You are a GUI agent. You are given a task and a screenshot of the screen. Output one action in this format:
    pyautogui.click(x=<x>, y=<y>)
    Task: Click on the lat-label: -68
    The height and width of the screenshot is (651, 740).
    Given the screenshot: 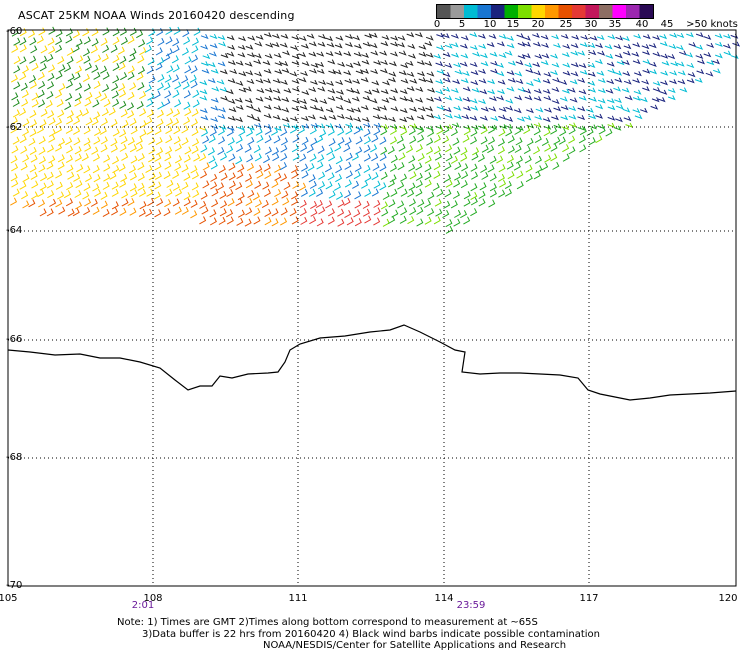 What is the action you would take?
    pyautogui.click(x=14, y=457)
    